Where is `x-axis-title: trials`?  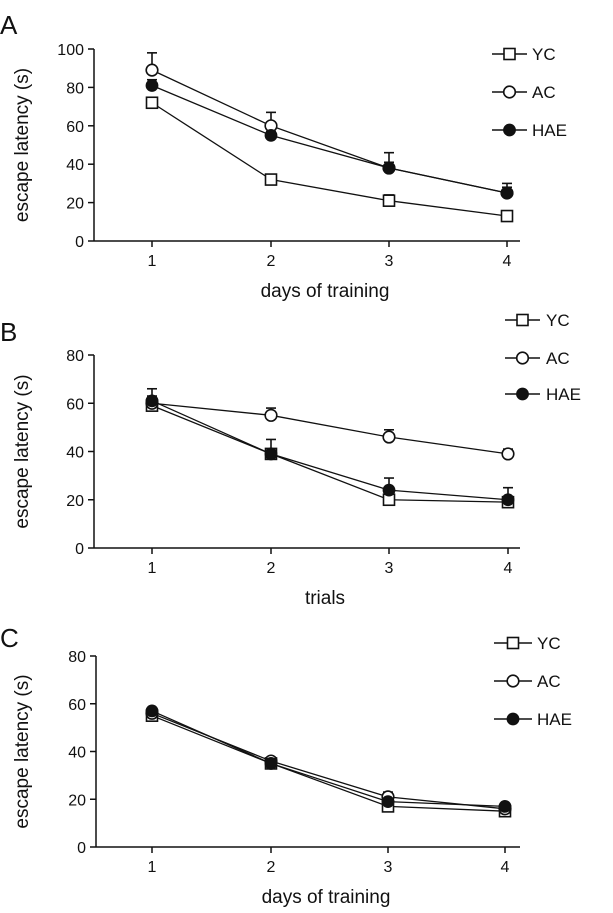 x-axis-title: trials is located at coordinates (325, 598).